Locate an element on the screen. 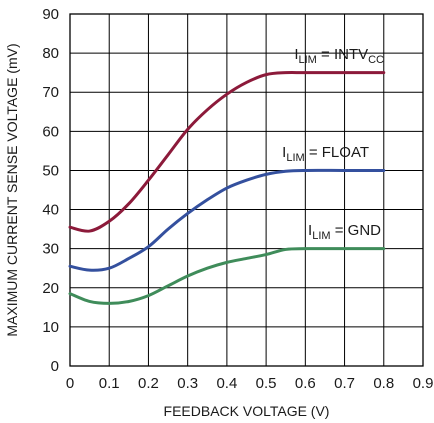  series-label-part: = INTV is located at coordinates (342, 54).